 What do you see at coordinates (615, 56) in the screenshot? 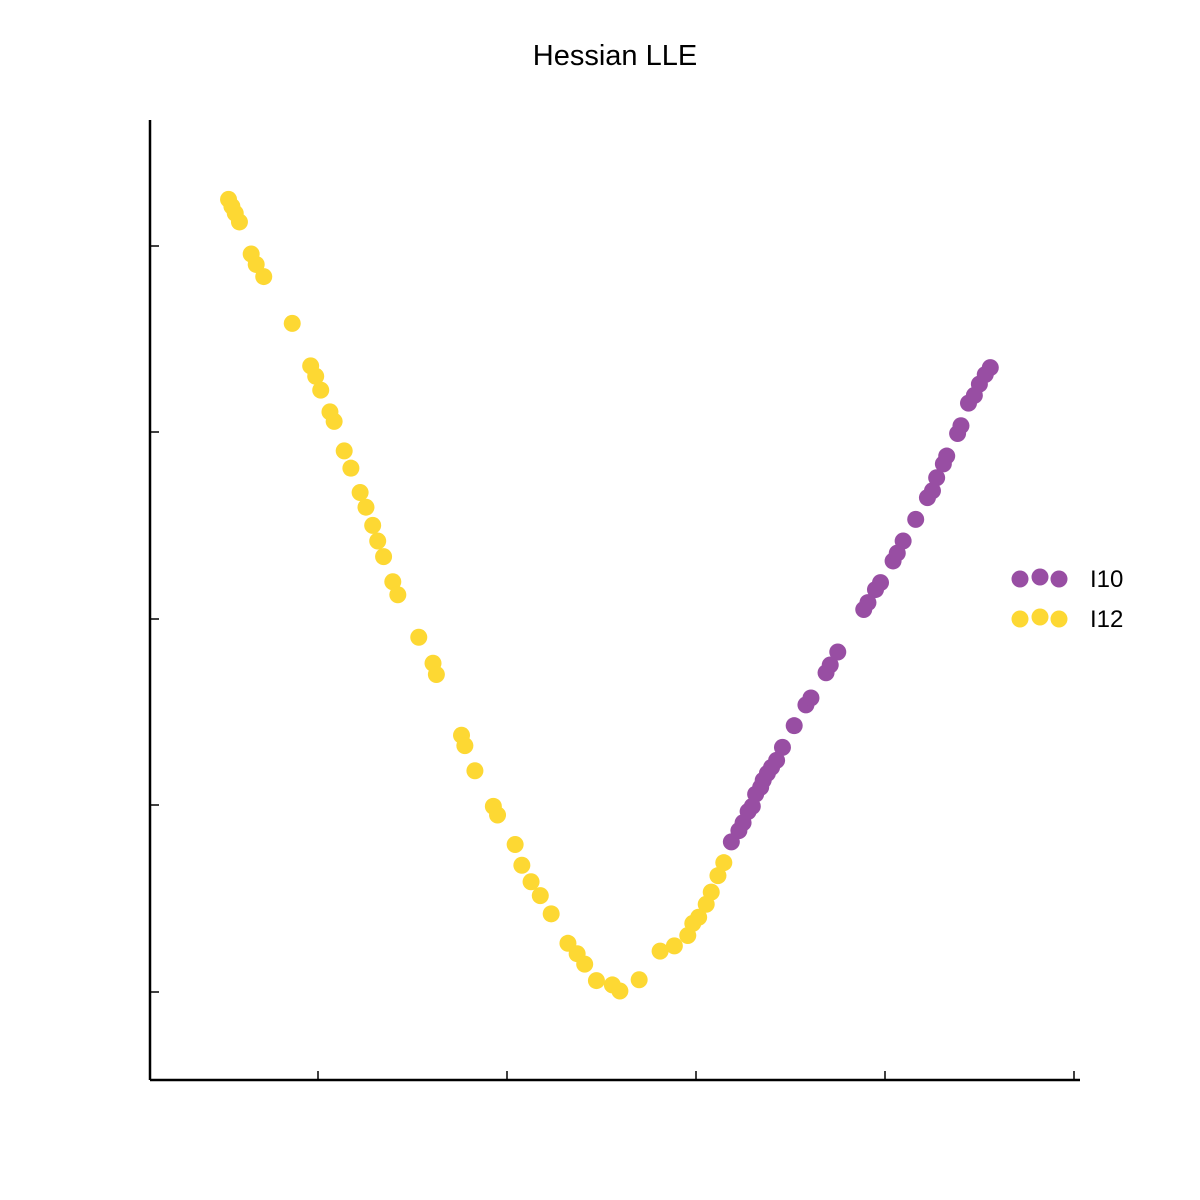
I see `chart-title: Hessian LLE` at bounding box center [615, 56].